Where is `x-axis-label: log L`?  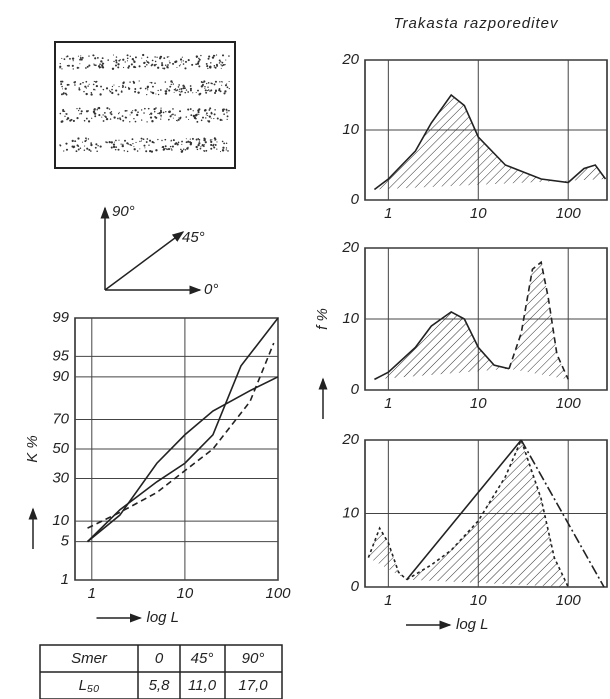
x-axis-label: log L is located at coordinates (472, 624).